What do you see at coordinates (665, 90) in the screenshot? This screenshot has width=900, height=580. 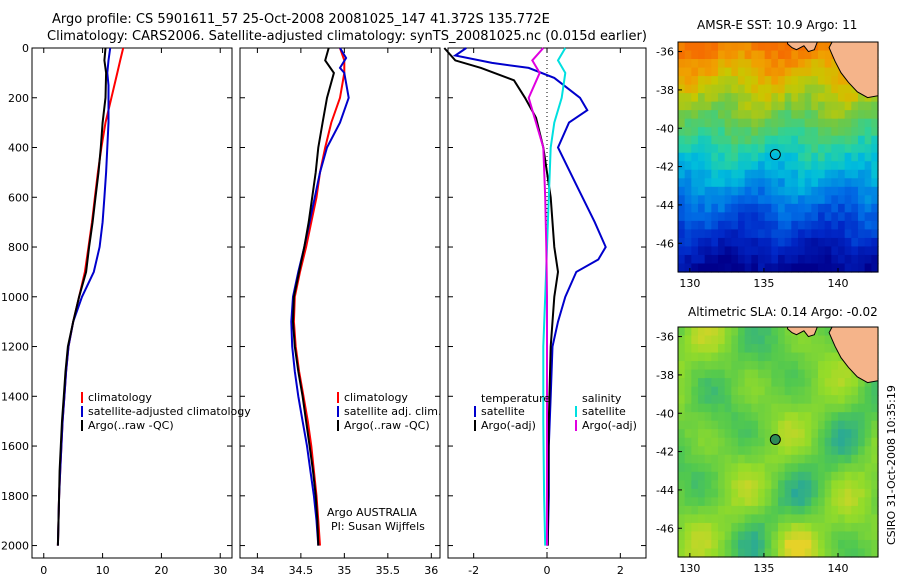 I see `map-y-tick-label: -38` at bounding box center [665, 90].